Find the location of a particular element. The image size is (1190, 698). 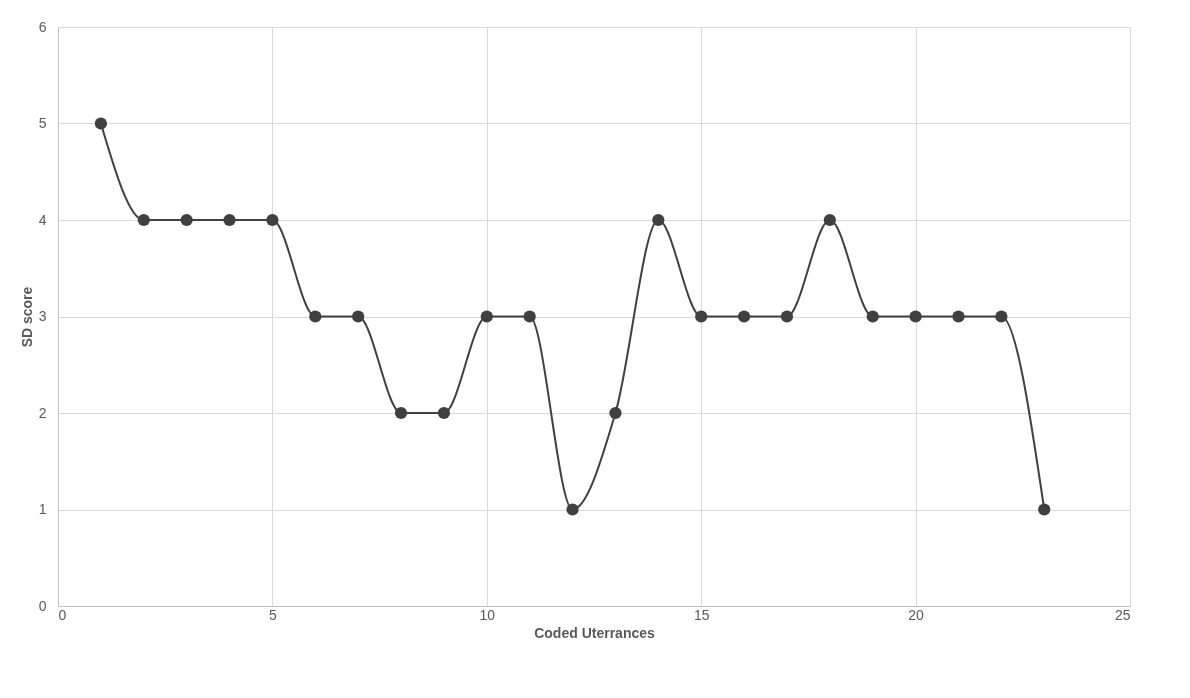

x-tick-label: 20 is located at coordinates (916, 614).